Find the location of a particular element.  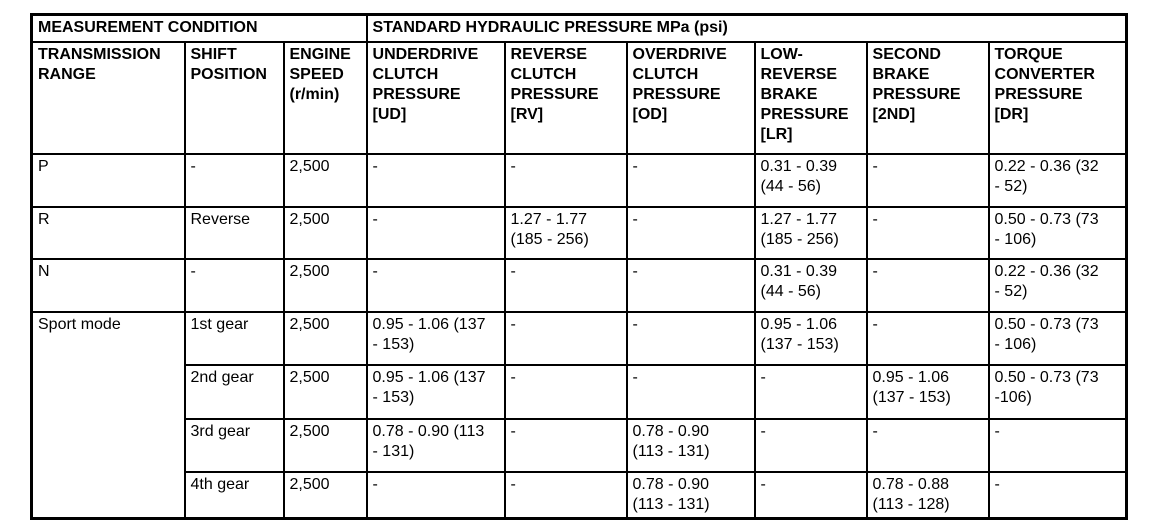

cell-transmission-range: R is located at coordinates (108, 232).